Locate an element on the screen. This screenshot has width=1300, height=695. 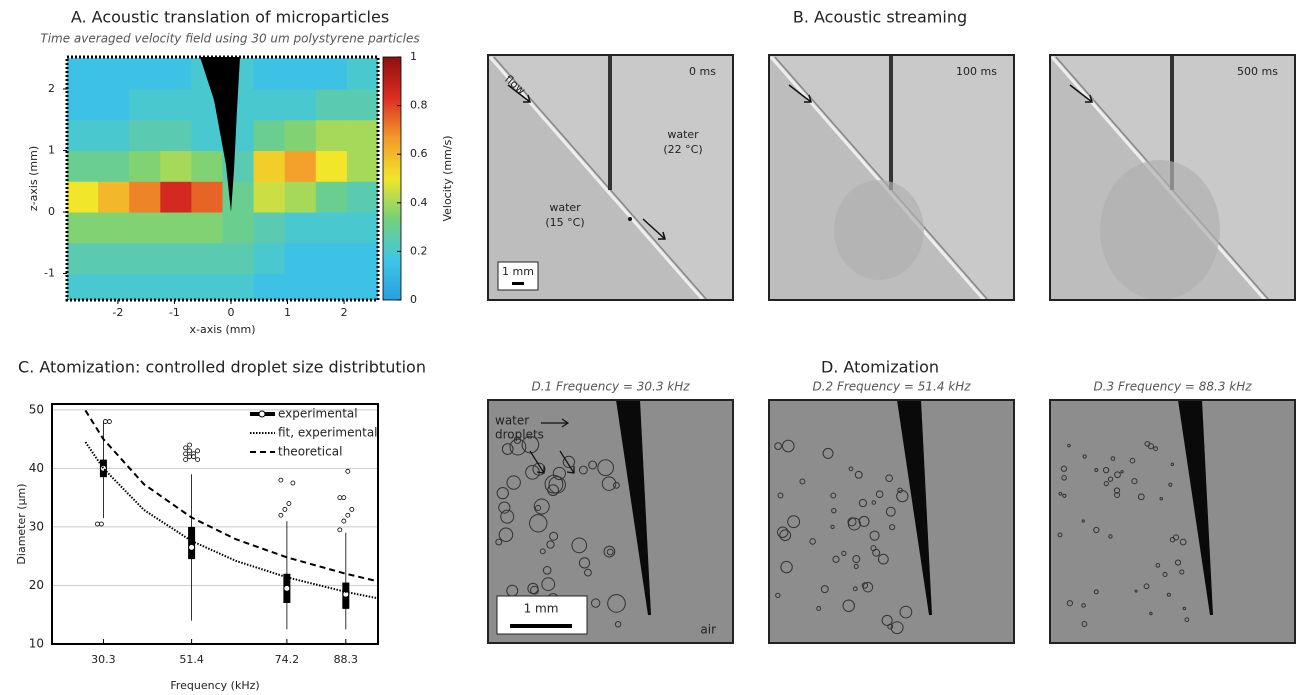
droplets-label: droplets is located at coordinates (519, 435).